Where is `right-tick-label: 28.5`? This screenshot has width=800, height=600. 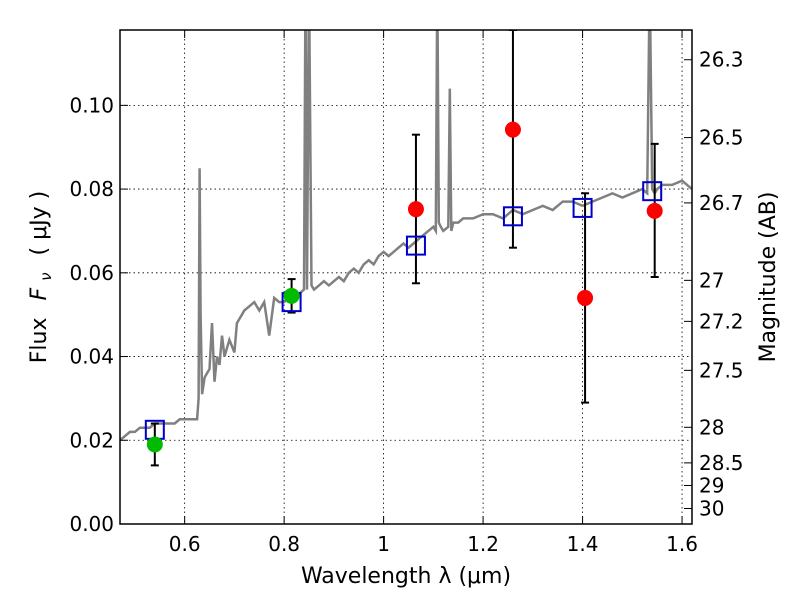
right-tick-label: 28.5 is located at coordinates (721, 463).